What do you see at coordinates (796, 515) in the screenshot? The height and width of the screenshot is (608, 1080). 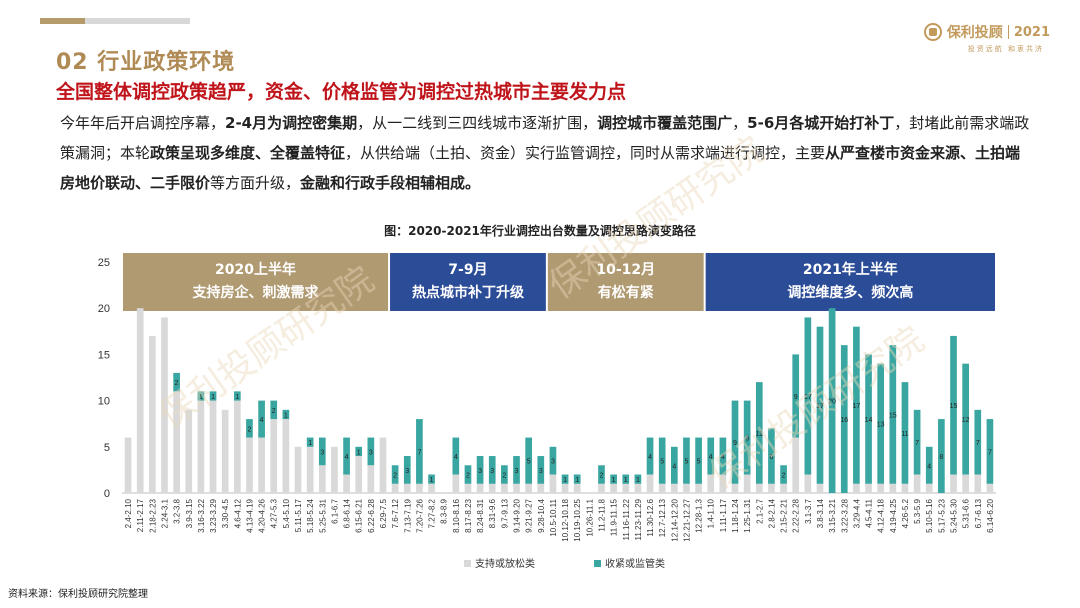 I see `x-tick-label: 2.22-2.28` at bounding box center [796, 515].